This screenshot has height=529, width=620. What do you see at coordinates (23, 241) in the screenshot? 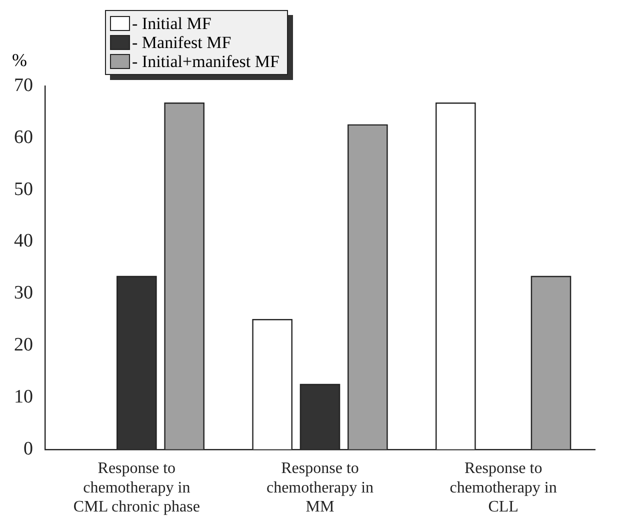
I see `y-tick-label: 40` at bounding box center [23, 241].